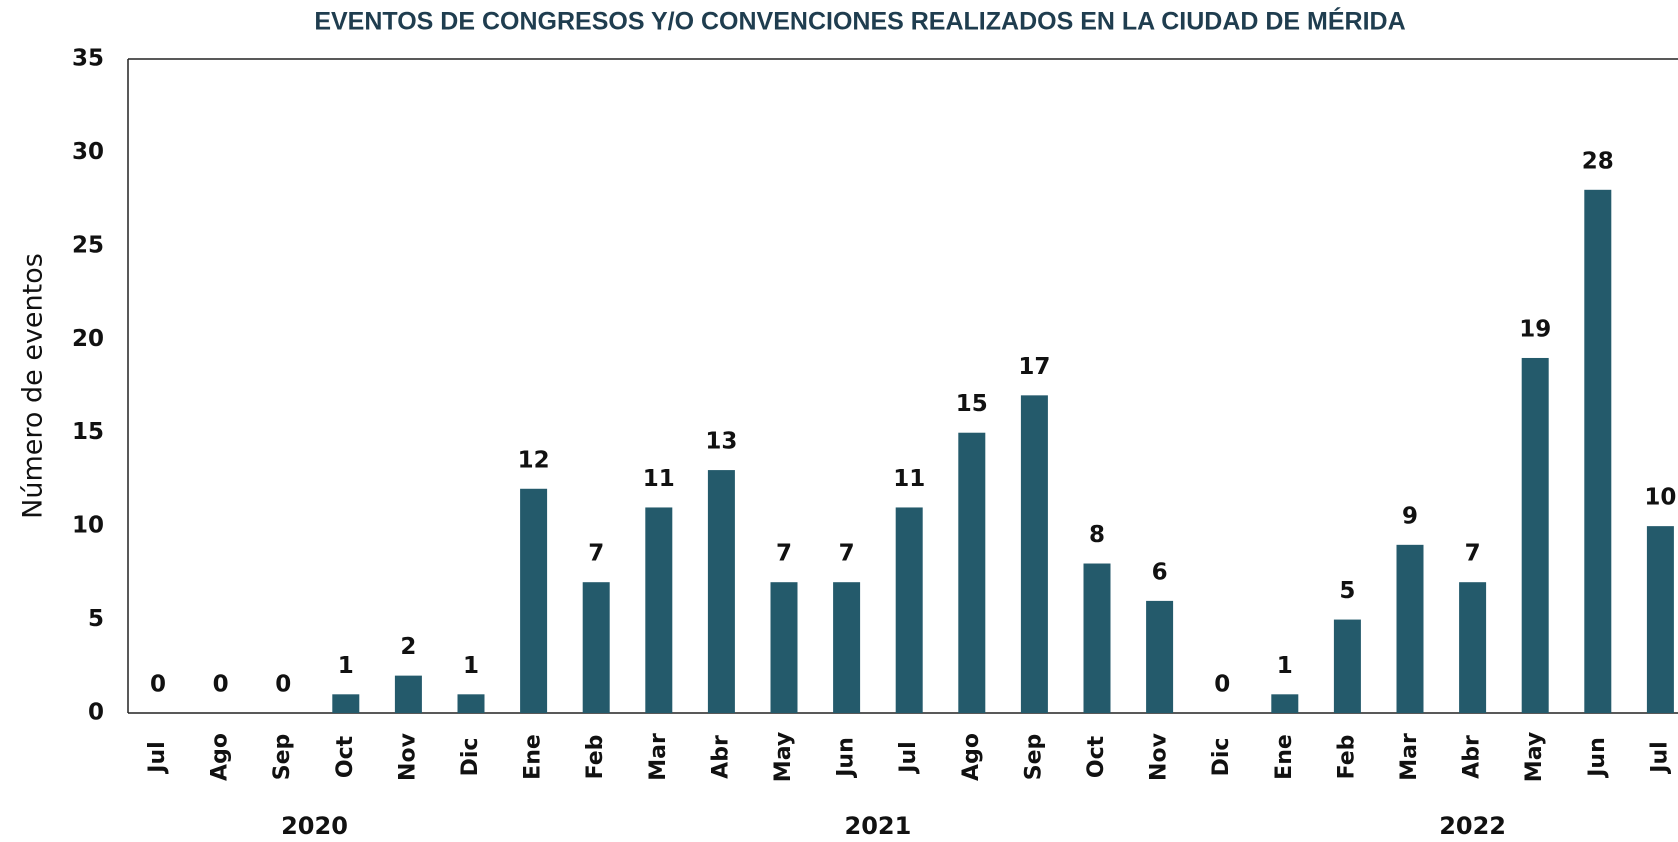 The height and width of the screenshot is (842, 1678). What do you see at coordinates (408, 647) in the screenshot?
I see `value-label: 2` at bounding box center [408, 647].